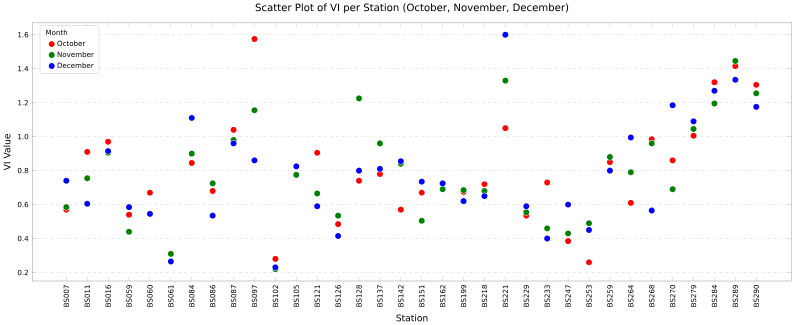 The image size is (792, 325). I want to click on y-axis-title: VI Value, so click(6, 152).